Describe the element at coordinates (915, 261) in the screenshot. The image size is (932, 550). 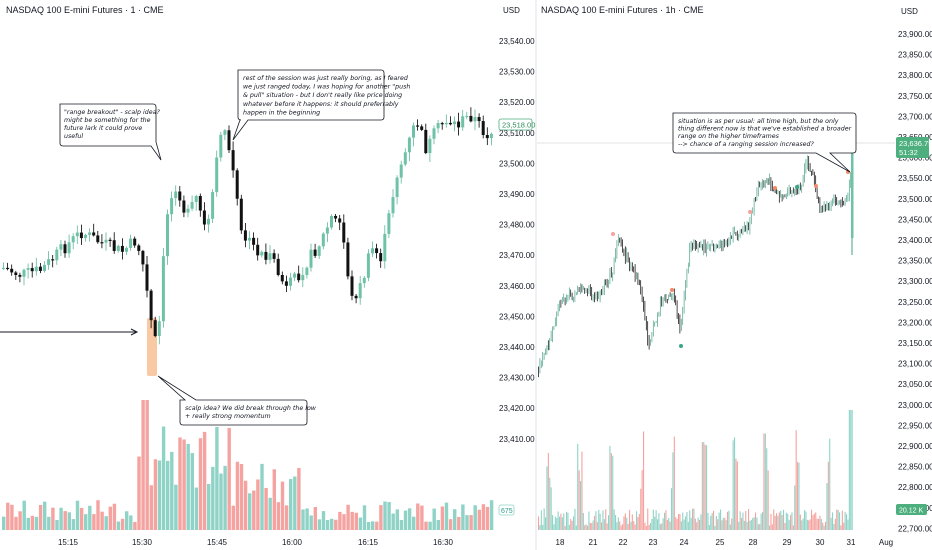
I see `price-tick-label: 23,350.00` at that location.